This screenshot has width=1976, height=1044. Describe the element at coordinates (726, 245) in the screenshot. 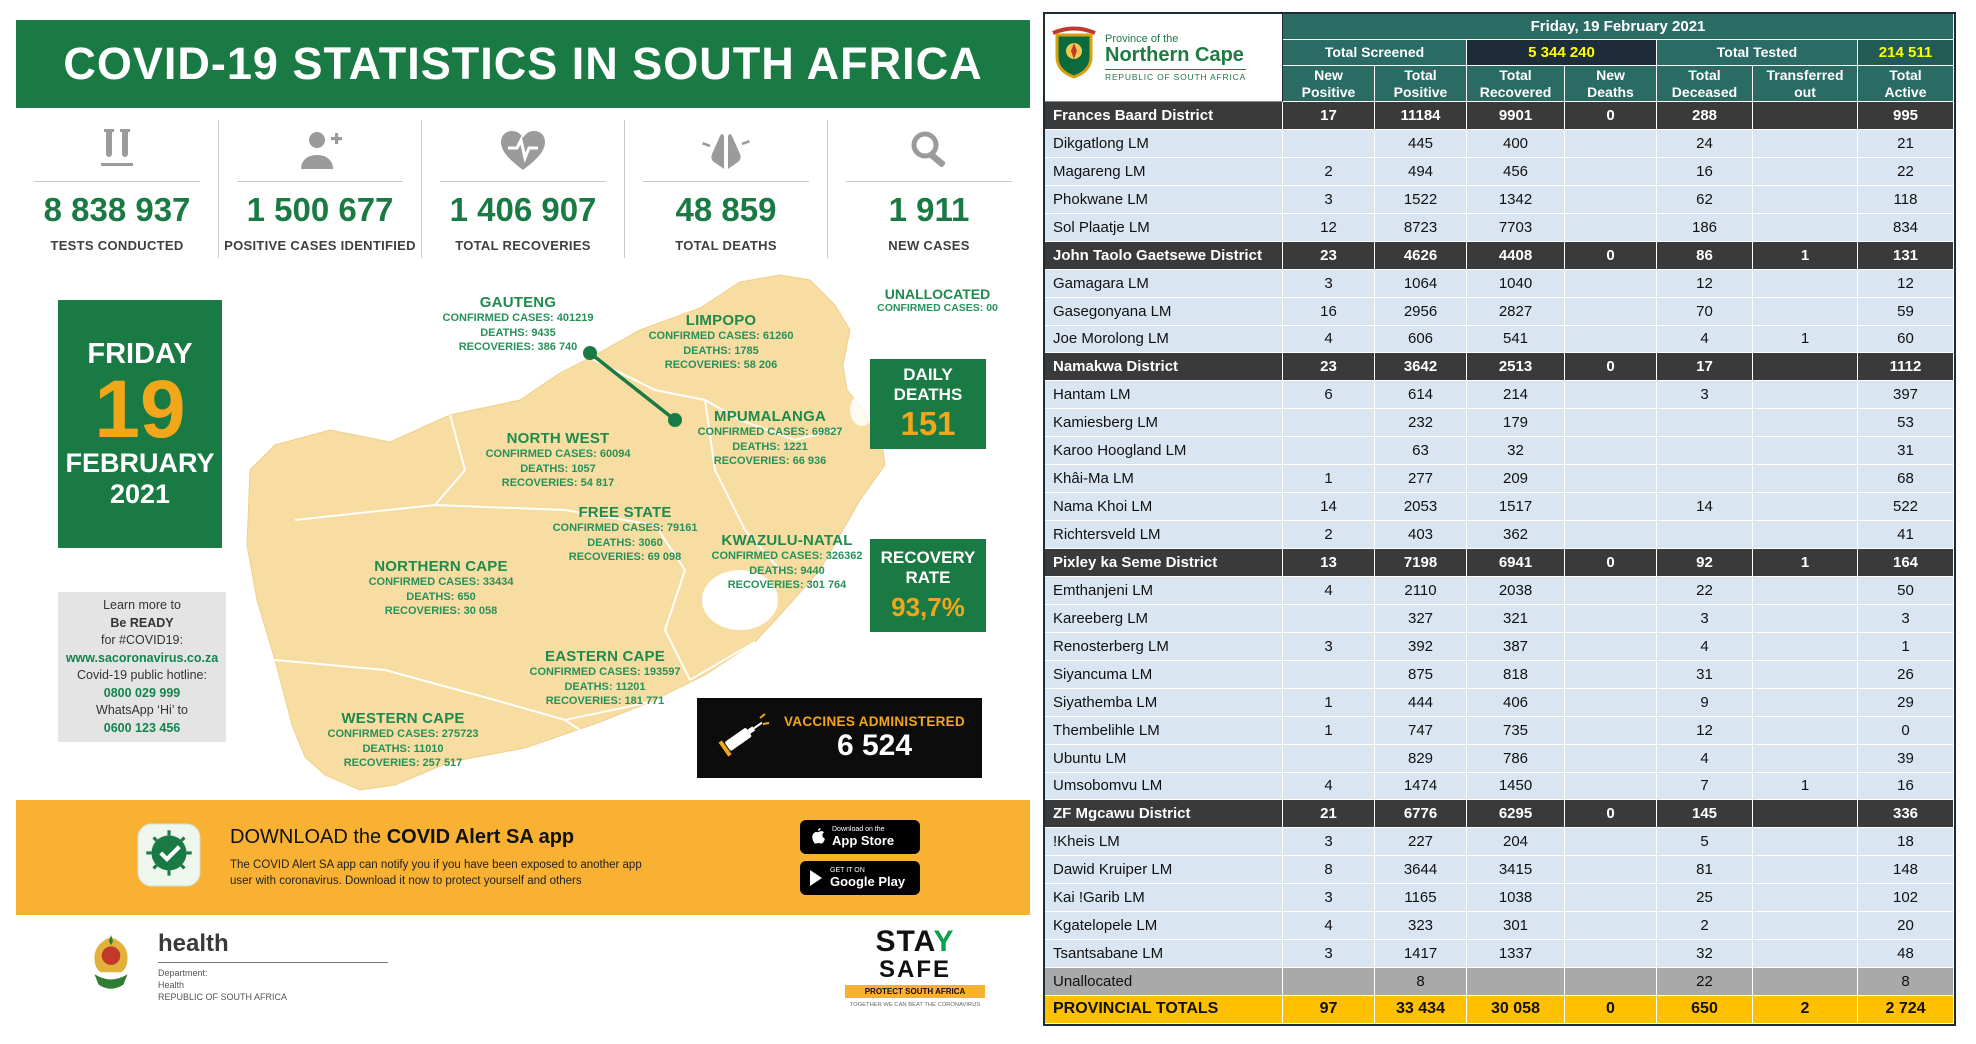

I see `stat-label: TOTAL DEATHS` at that location.